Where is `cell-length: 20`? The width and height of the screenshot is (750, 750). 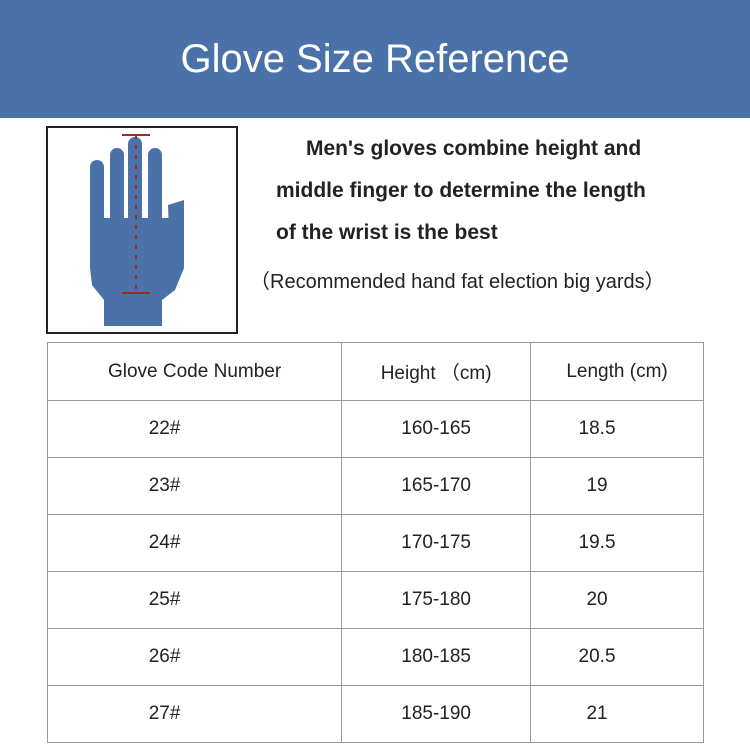
cell-length: 20 is located at coordinates (617, 600).